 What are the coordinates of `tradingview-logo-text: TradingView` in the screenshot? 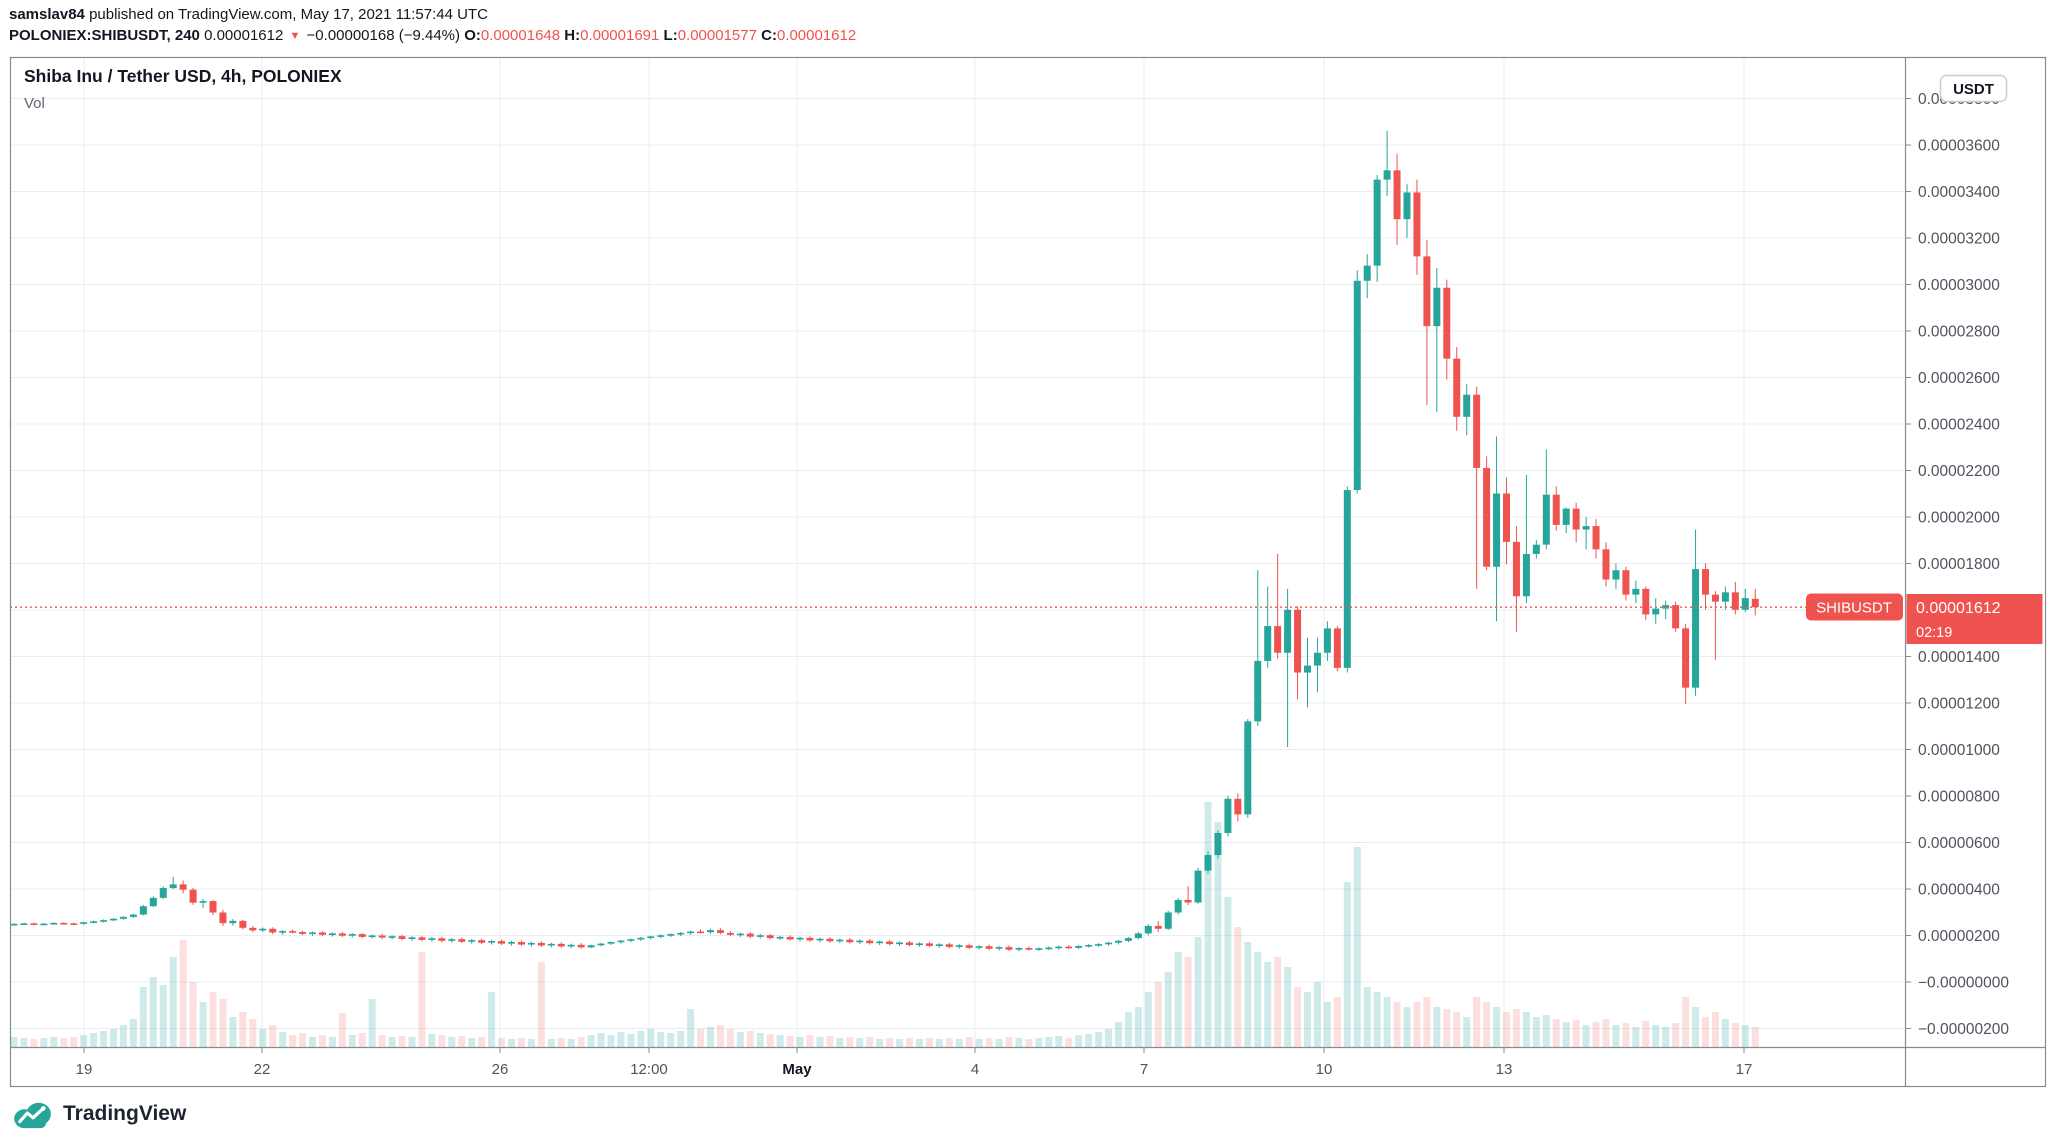 It's located at (125, 1113).